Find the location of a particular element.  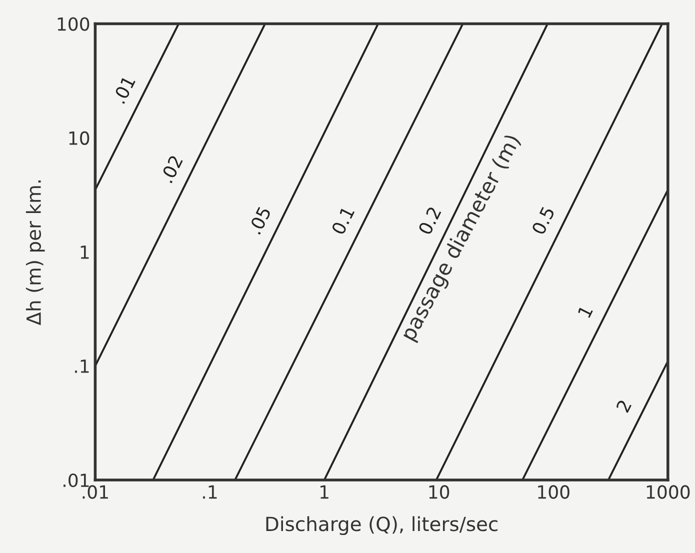

y-tick-label: .01 is located at coordinates (76, 480).